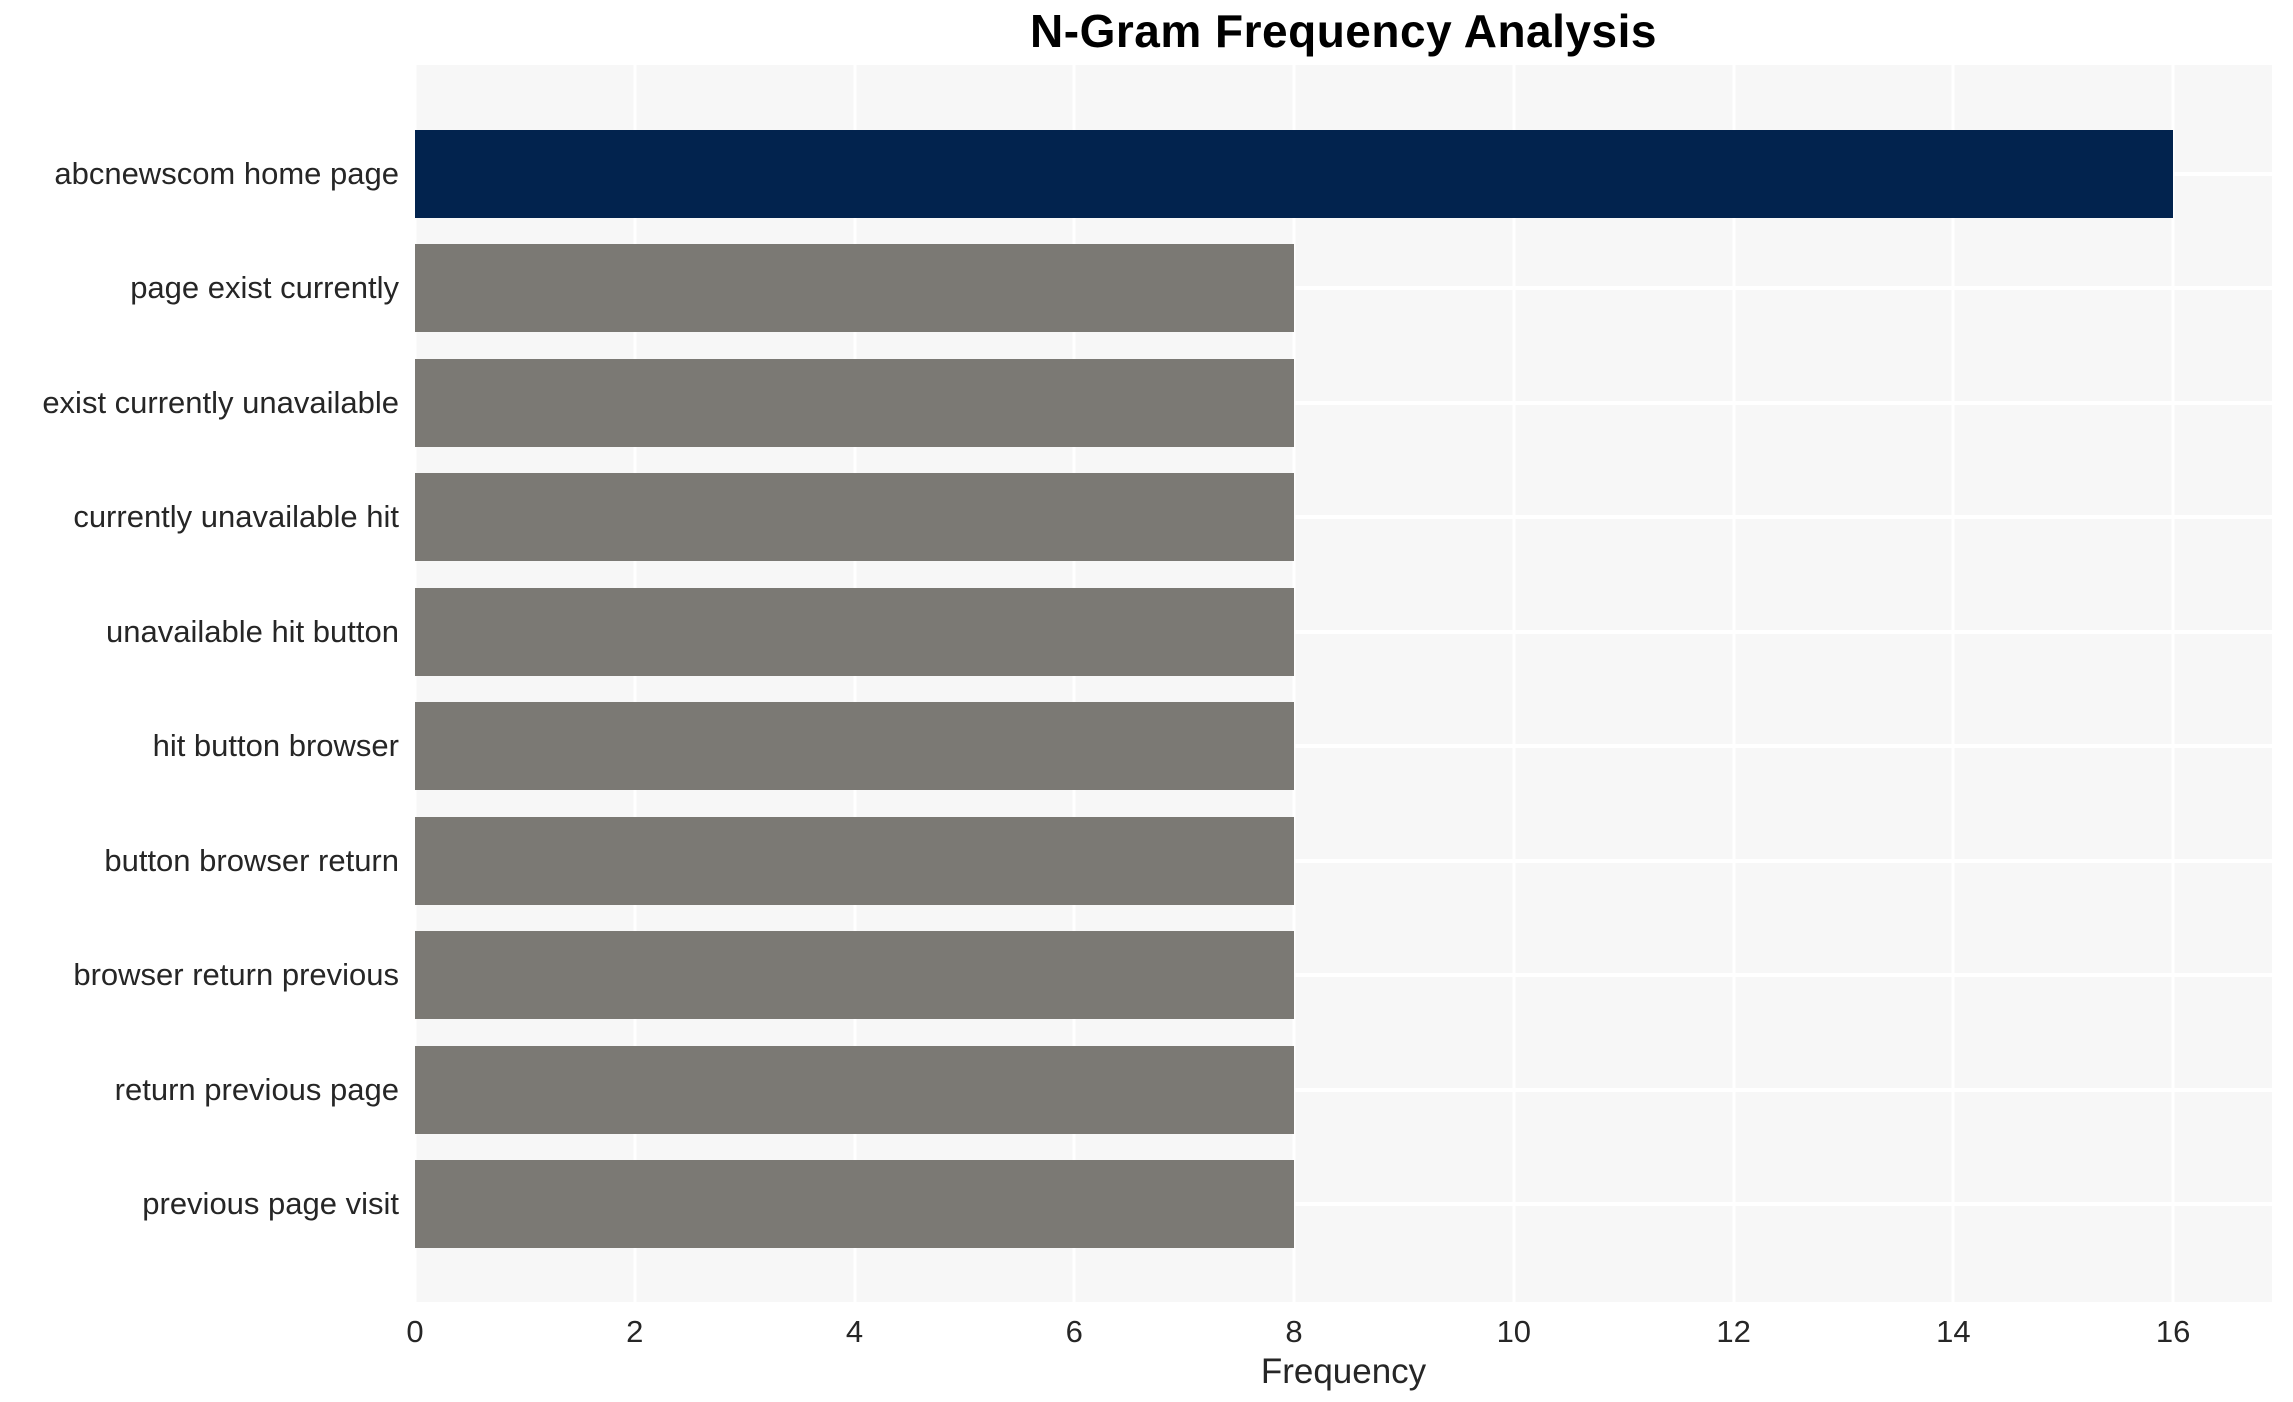 The width and height of the screenshot is (2293, 1402). I want to click on x-axis-tick: 6, so click(1074, 1331).